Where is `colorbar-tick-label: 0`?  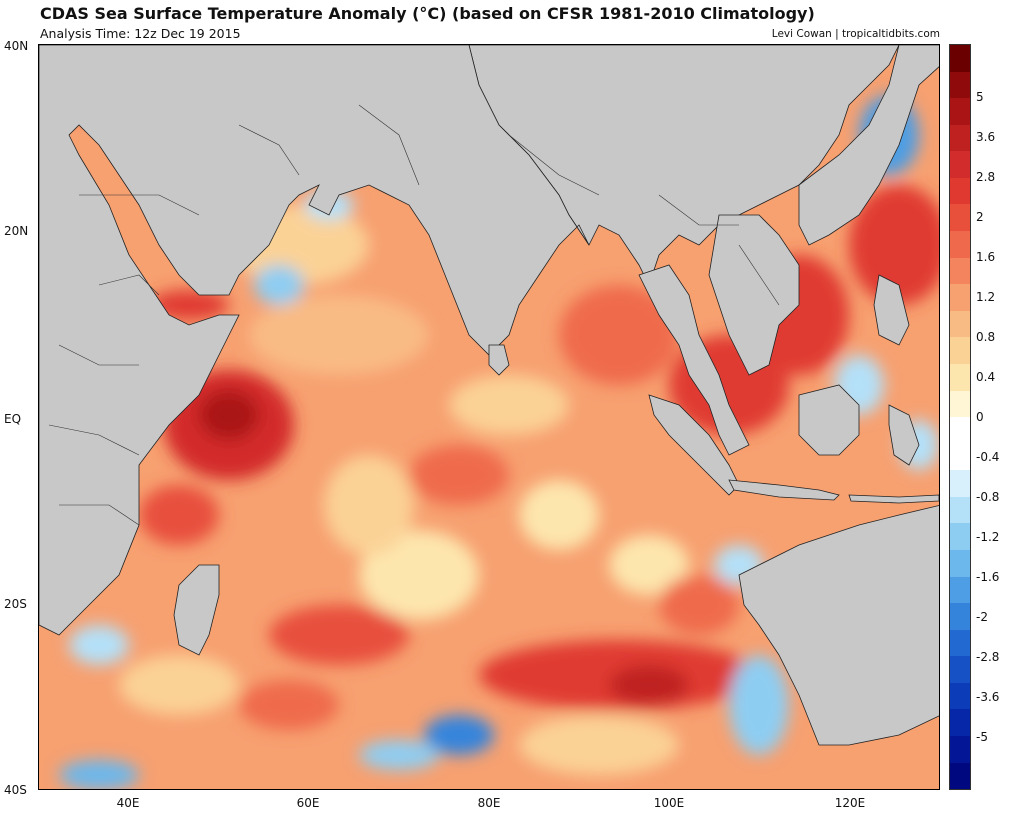
colorbar-tick-label: 0 is located at coordinates (980, 417).